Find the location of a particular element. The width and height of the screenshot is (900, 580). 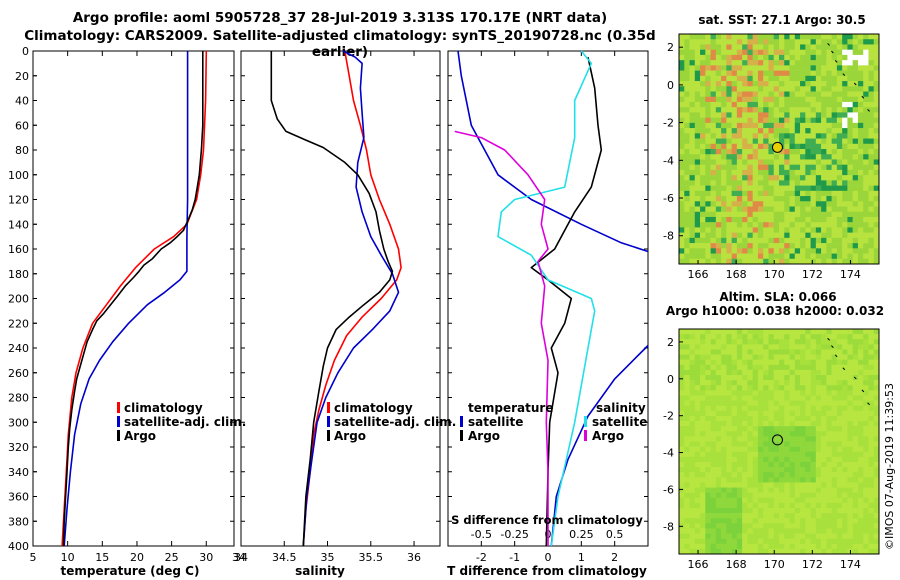

coastline-mark is located at coordinates (828, 339).